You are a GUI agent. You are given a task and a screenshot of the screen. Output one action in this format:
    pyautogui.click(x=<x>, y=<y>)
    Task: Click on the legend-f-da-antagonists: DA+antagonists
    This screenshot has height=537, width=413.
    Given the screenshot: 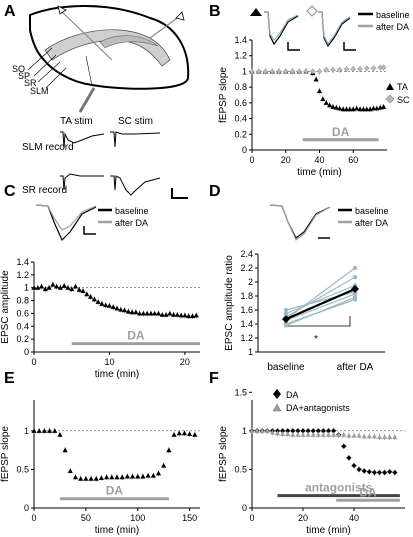 What is the action you would take?
    pyautogui.click(x=318, y=408)
    